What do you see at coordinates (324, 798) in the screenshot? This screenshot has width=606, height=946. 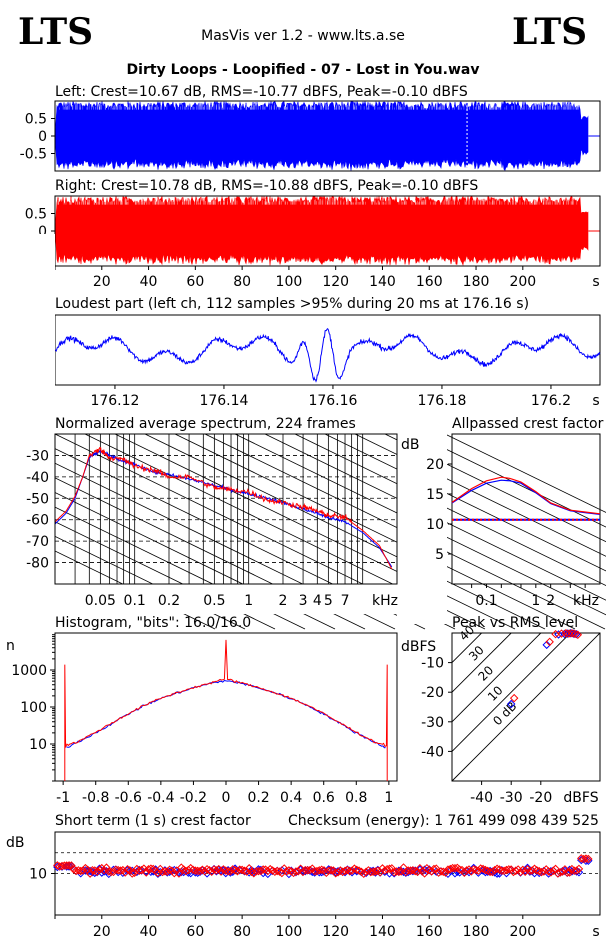 I see `x-tick-label: 0.6` at bounding box center [324, 798].